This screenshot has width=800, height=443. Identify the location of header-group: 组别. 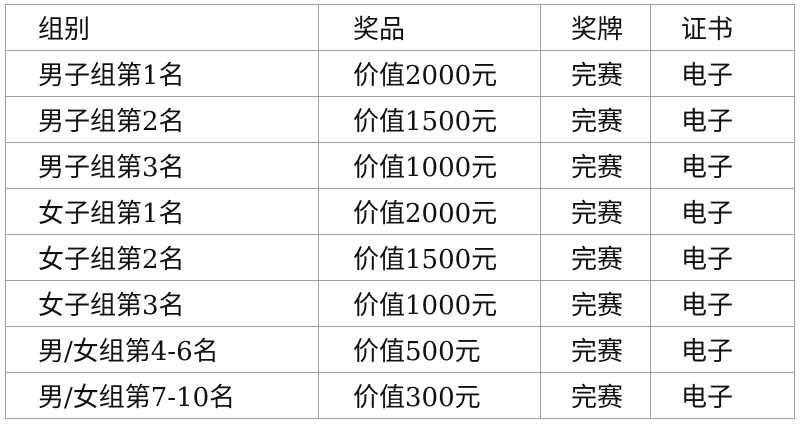
(162, 27).